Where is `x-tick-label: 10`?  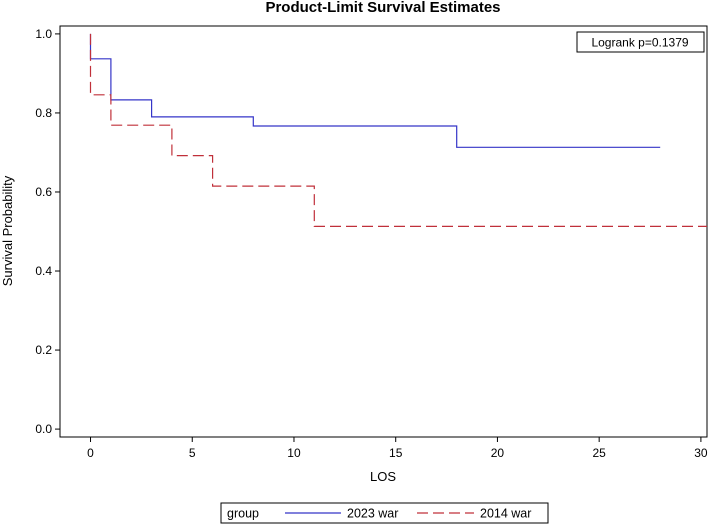 x-tick-label: 10 is located at coordinates (294, 453).